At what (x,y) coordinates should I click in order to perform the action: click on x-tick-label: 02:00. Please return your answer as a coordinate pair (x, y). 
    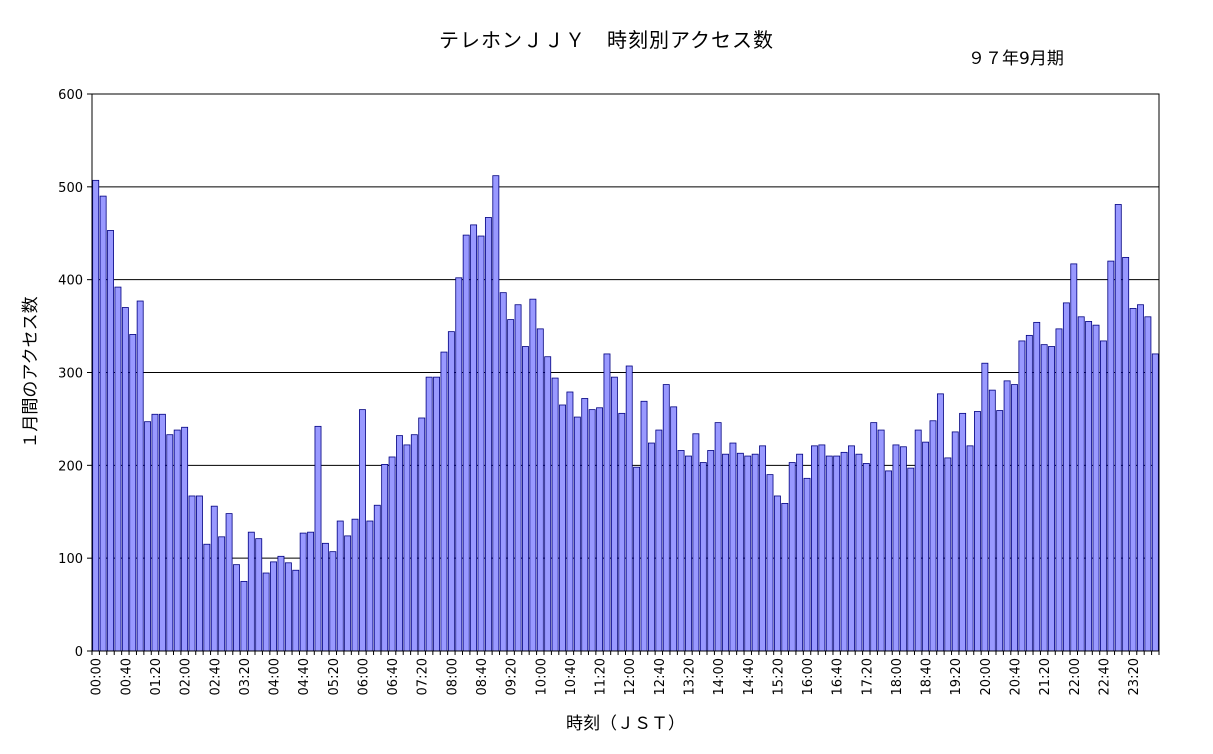
    Looking at the image, I should click on (186, 676).